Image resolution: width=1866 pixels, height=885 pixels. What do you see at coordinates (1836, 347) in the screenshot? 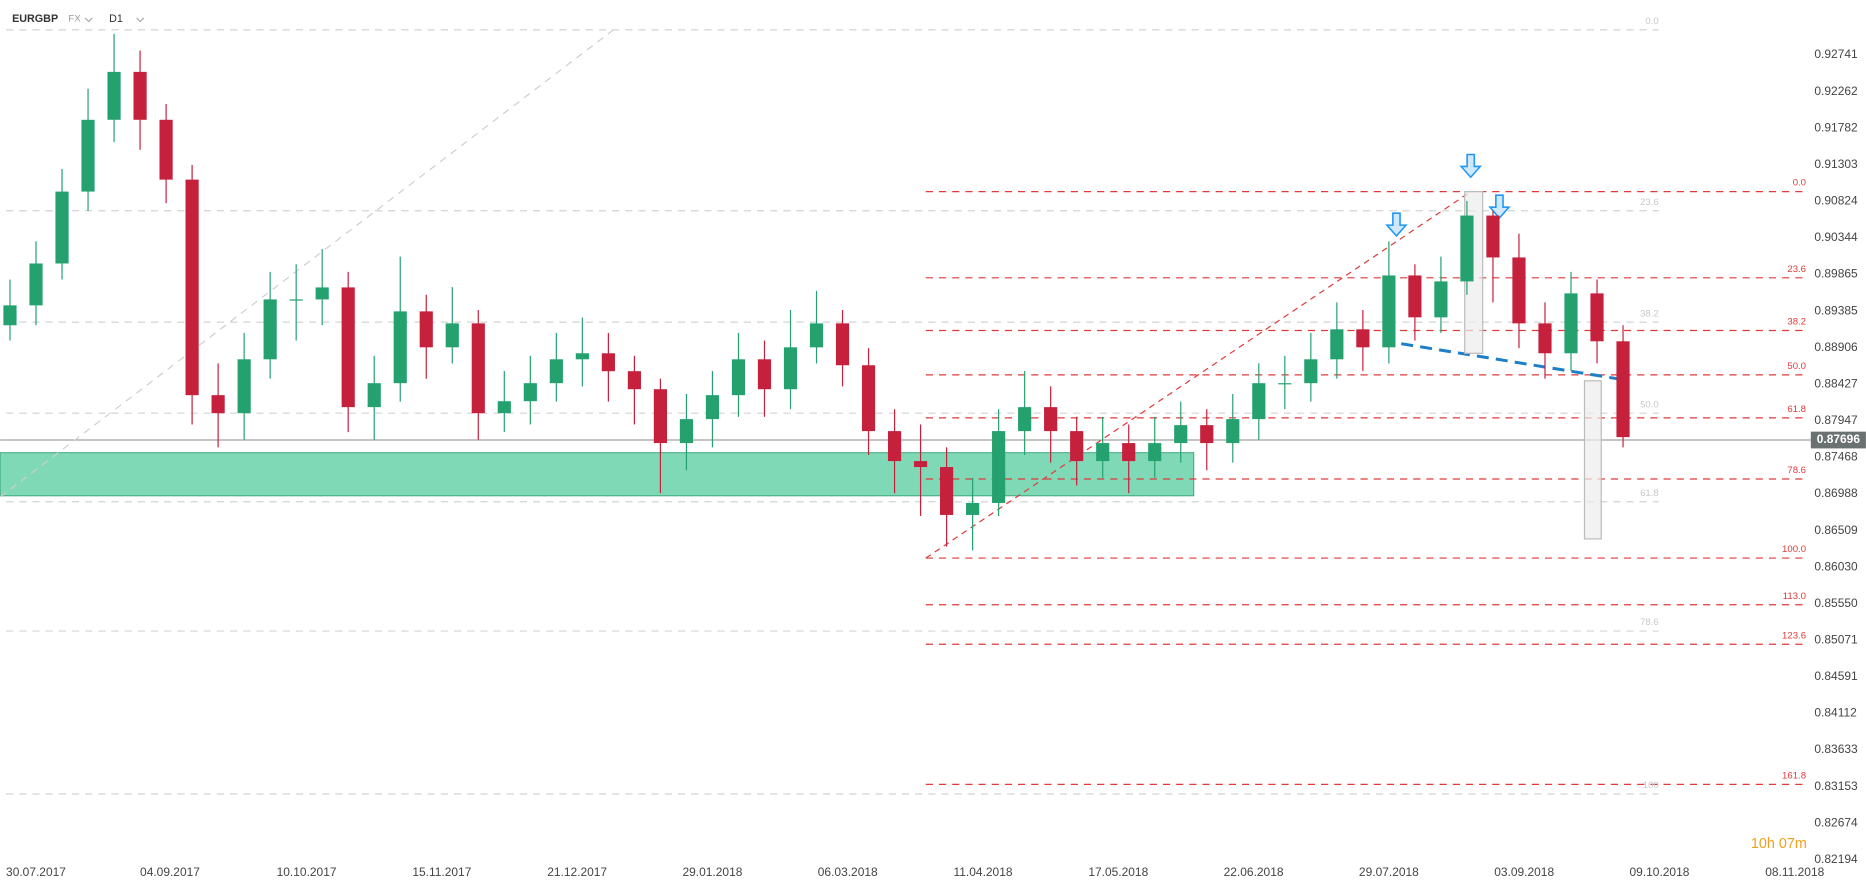
I see `y-tick-label: 0.88906` at bounding box center [1836, 347].